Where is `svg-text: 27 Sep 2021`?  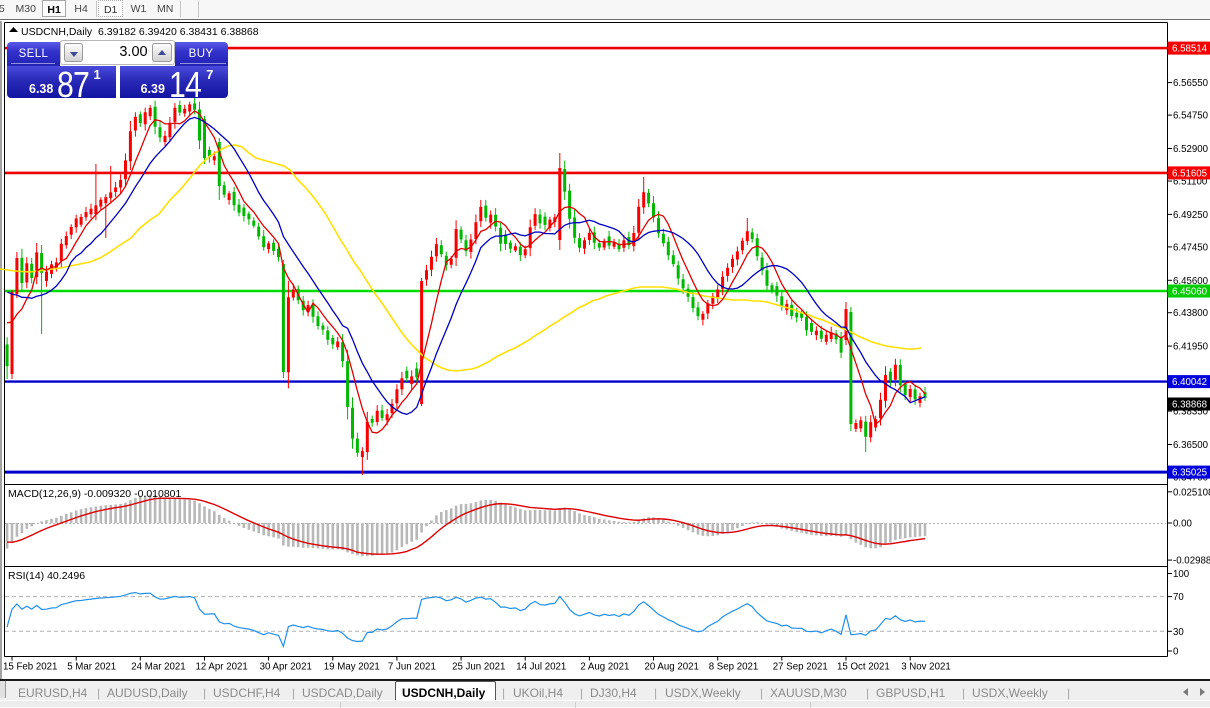
svg-text: 27 Sep 2021 is located at coordinates (800, 667).